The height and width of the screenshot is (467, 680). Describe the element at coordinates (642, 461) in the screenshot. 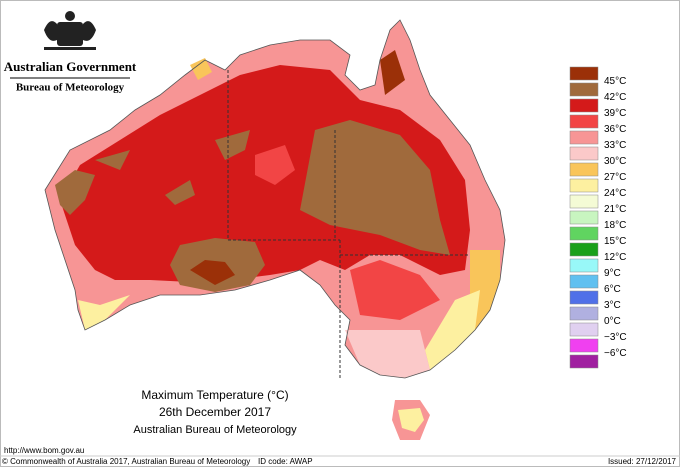

I see `issued: Issued: 27/12/2017` at that location.